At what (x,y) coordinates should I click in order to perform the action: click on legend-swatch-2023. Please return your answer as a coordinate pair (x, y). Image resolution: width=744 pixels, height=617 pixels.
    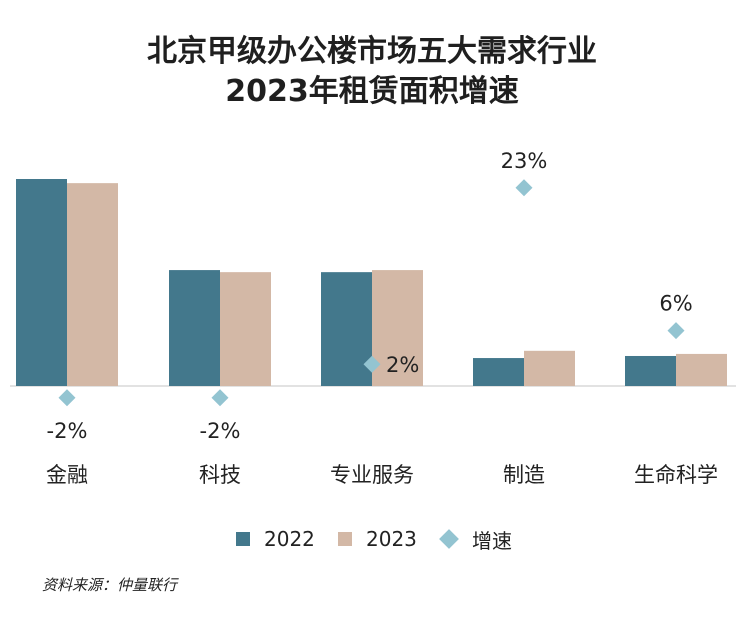
    Looking at the image, I should click on (345, 539).